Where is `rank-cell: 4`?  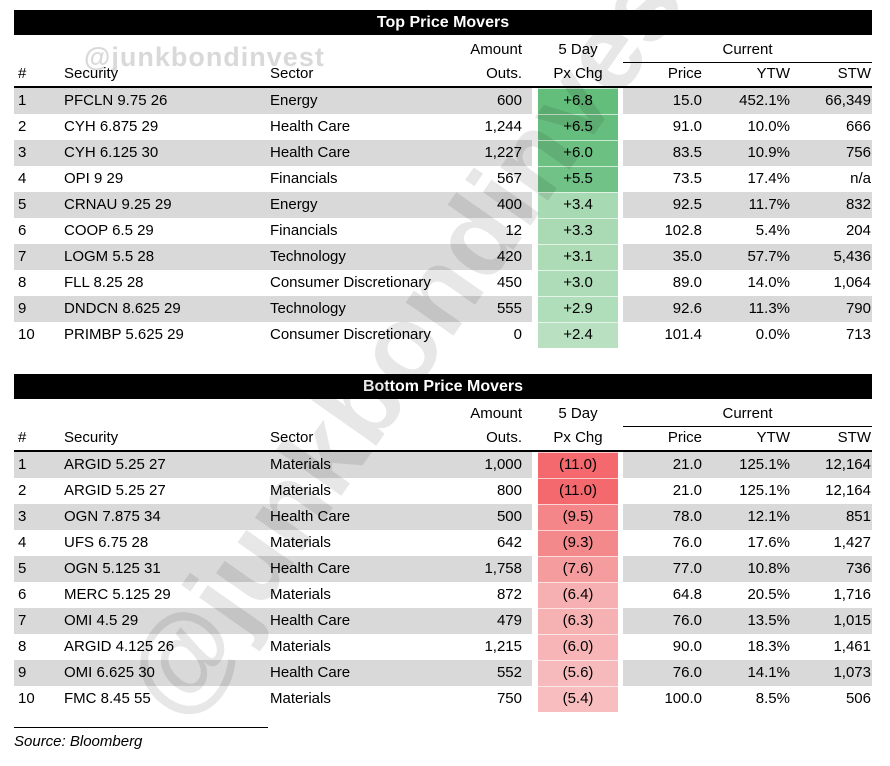 rank-cell: 4 is located at coordinates (22, 178).